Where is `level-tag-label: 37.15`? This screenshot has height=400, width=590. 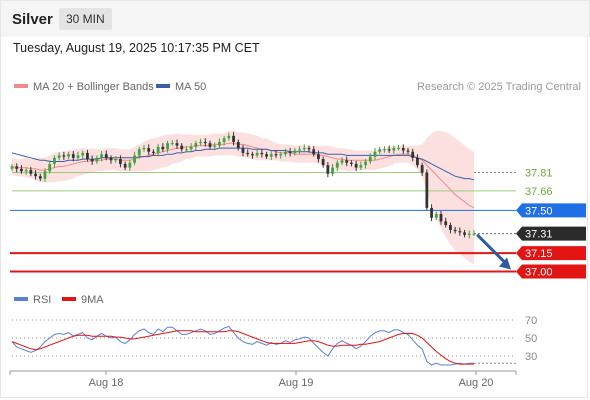
level-tag-label: 37.15 is located at coordinates (539, 254).